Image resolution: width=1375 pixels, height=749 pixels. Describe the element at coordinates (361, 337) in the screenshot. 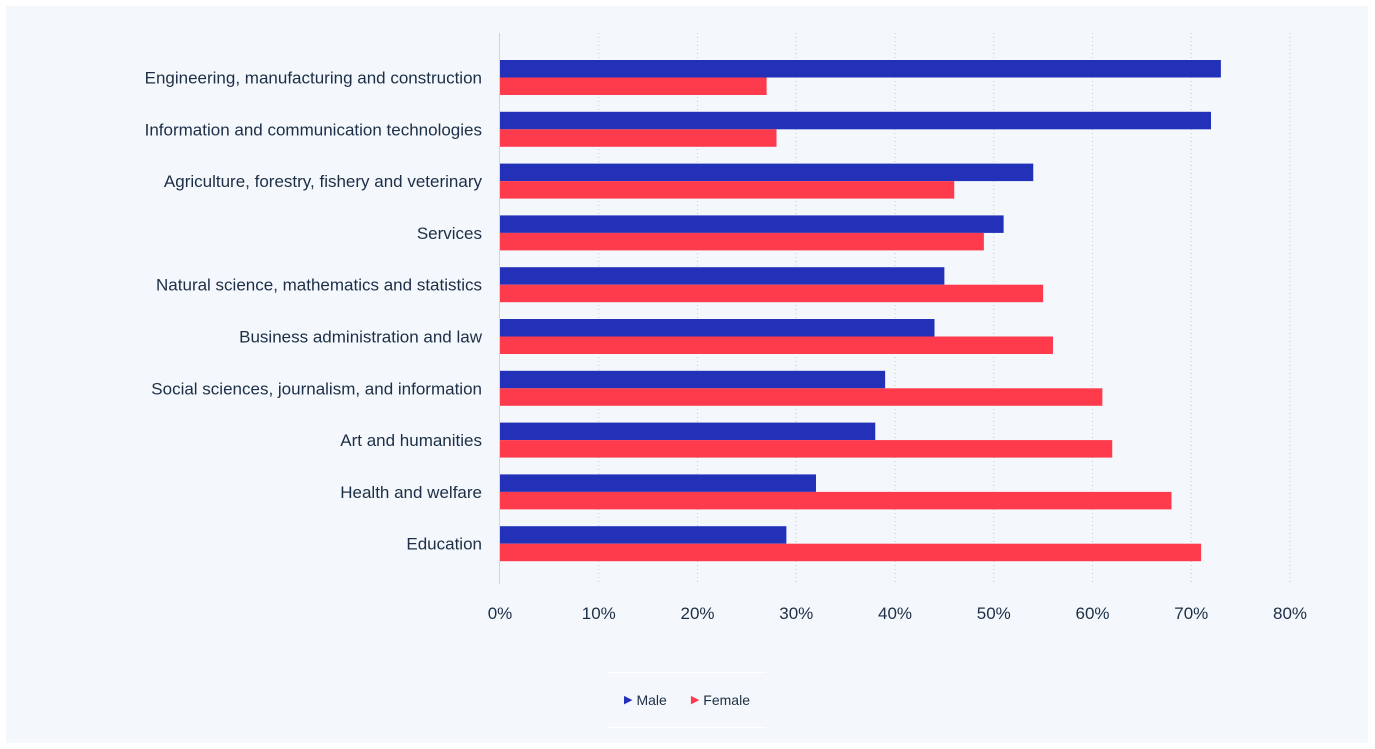

I see `category-label: Business administration and law` at that location.